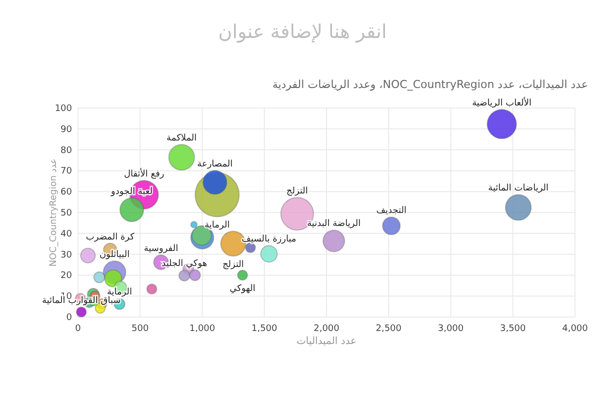 The image size is (605, 396). I want to click on chart-title: انقر هنا لإضافة عنوان, so click(302, 32).